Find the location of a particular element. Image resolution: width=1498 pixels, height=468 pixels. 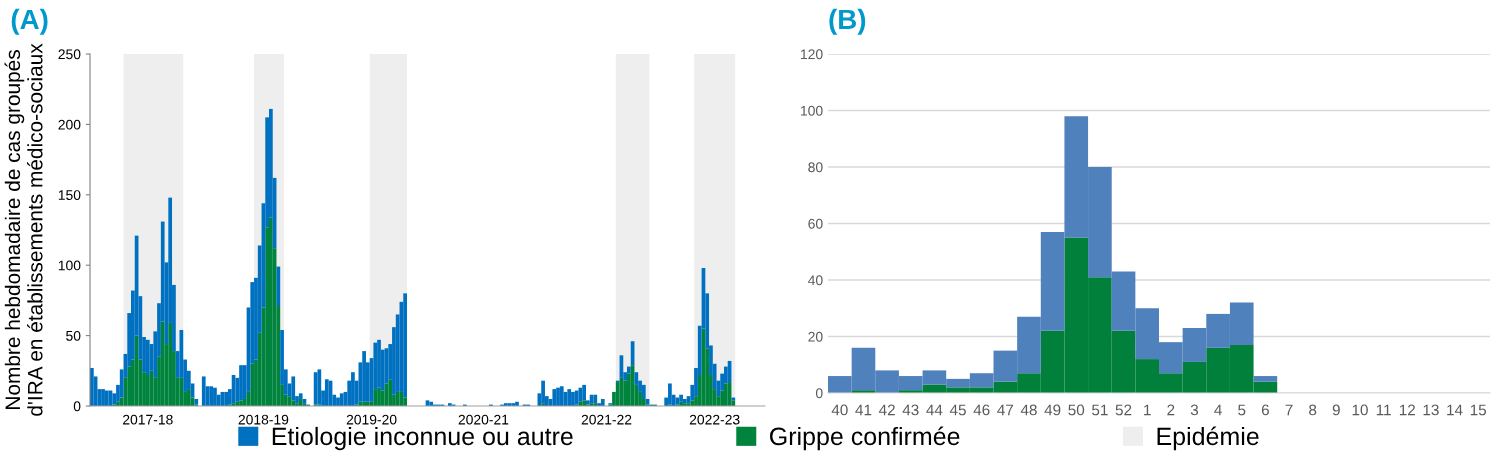

y-tick-label: 150 is located at coordinates (69, 195).